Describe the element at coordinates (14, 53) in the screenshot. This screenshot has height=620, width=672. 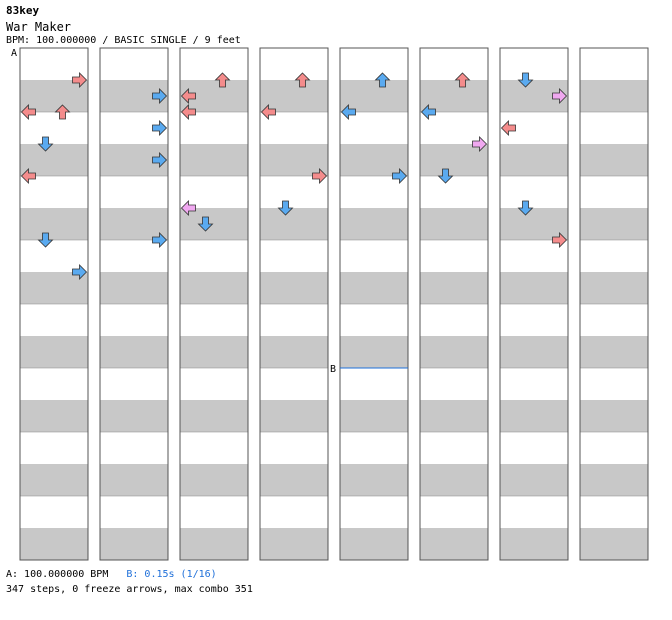
I see `marker-a: A` at that location.